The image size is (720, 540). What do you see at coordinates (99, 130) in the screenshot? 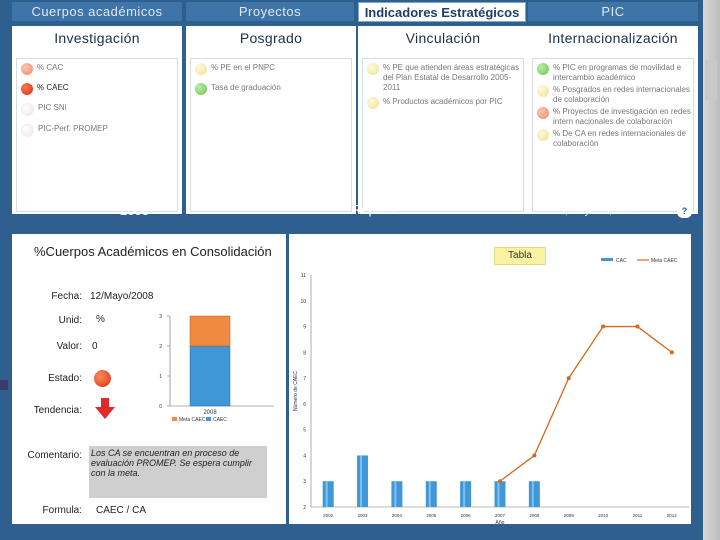
I see `indicator-item: PIC-Perf. PROMEP` at bounding box center [99, 130].